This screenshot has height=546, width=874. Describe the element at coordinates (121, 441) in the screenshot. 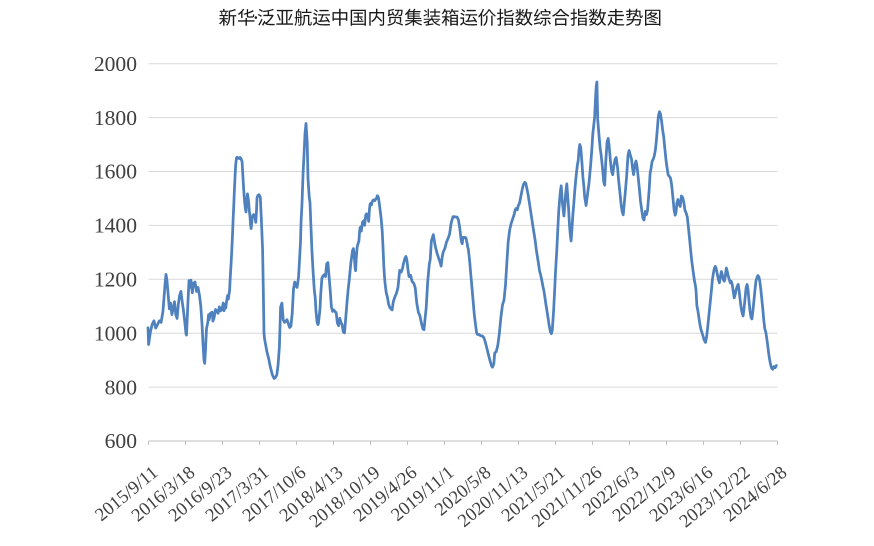

I see `svg-text: 600` at that location.